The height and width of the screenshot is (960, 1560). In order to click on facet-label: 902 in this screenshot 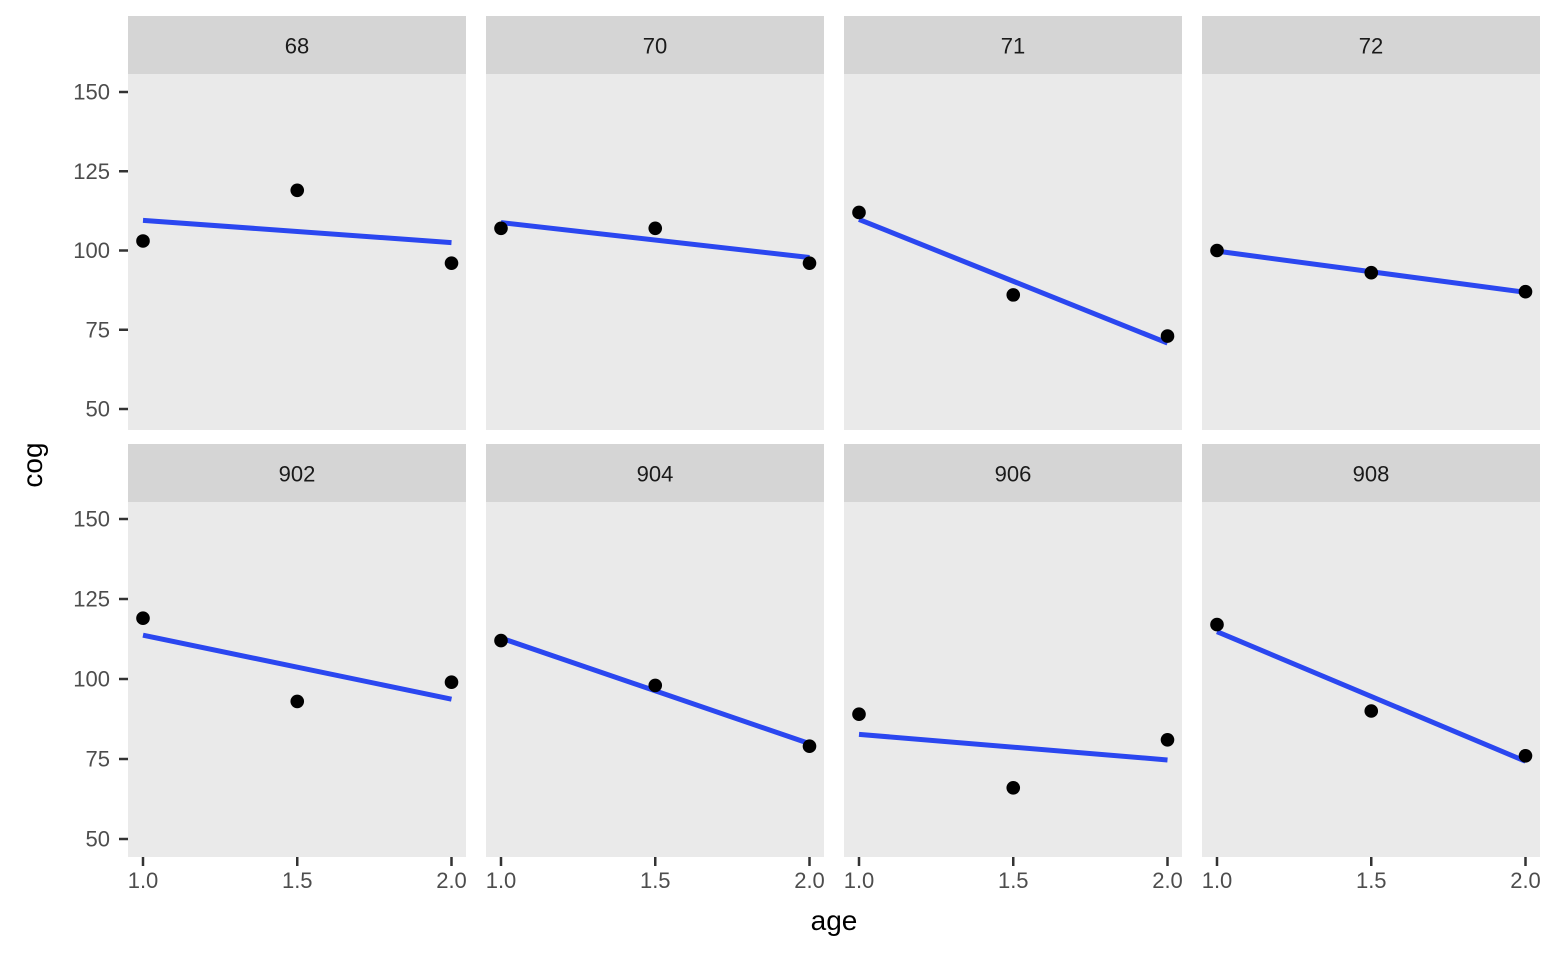, I will do `click(297, 474)`.